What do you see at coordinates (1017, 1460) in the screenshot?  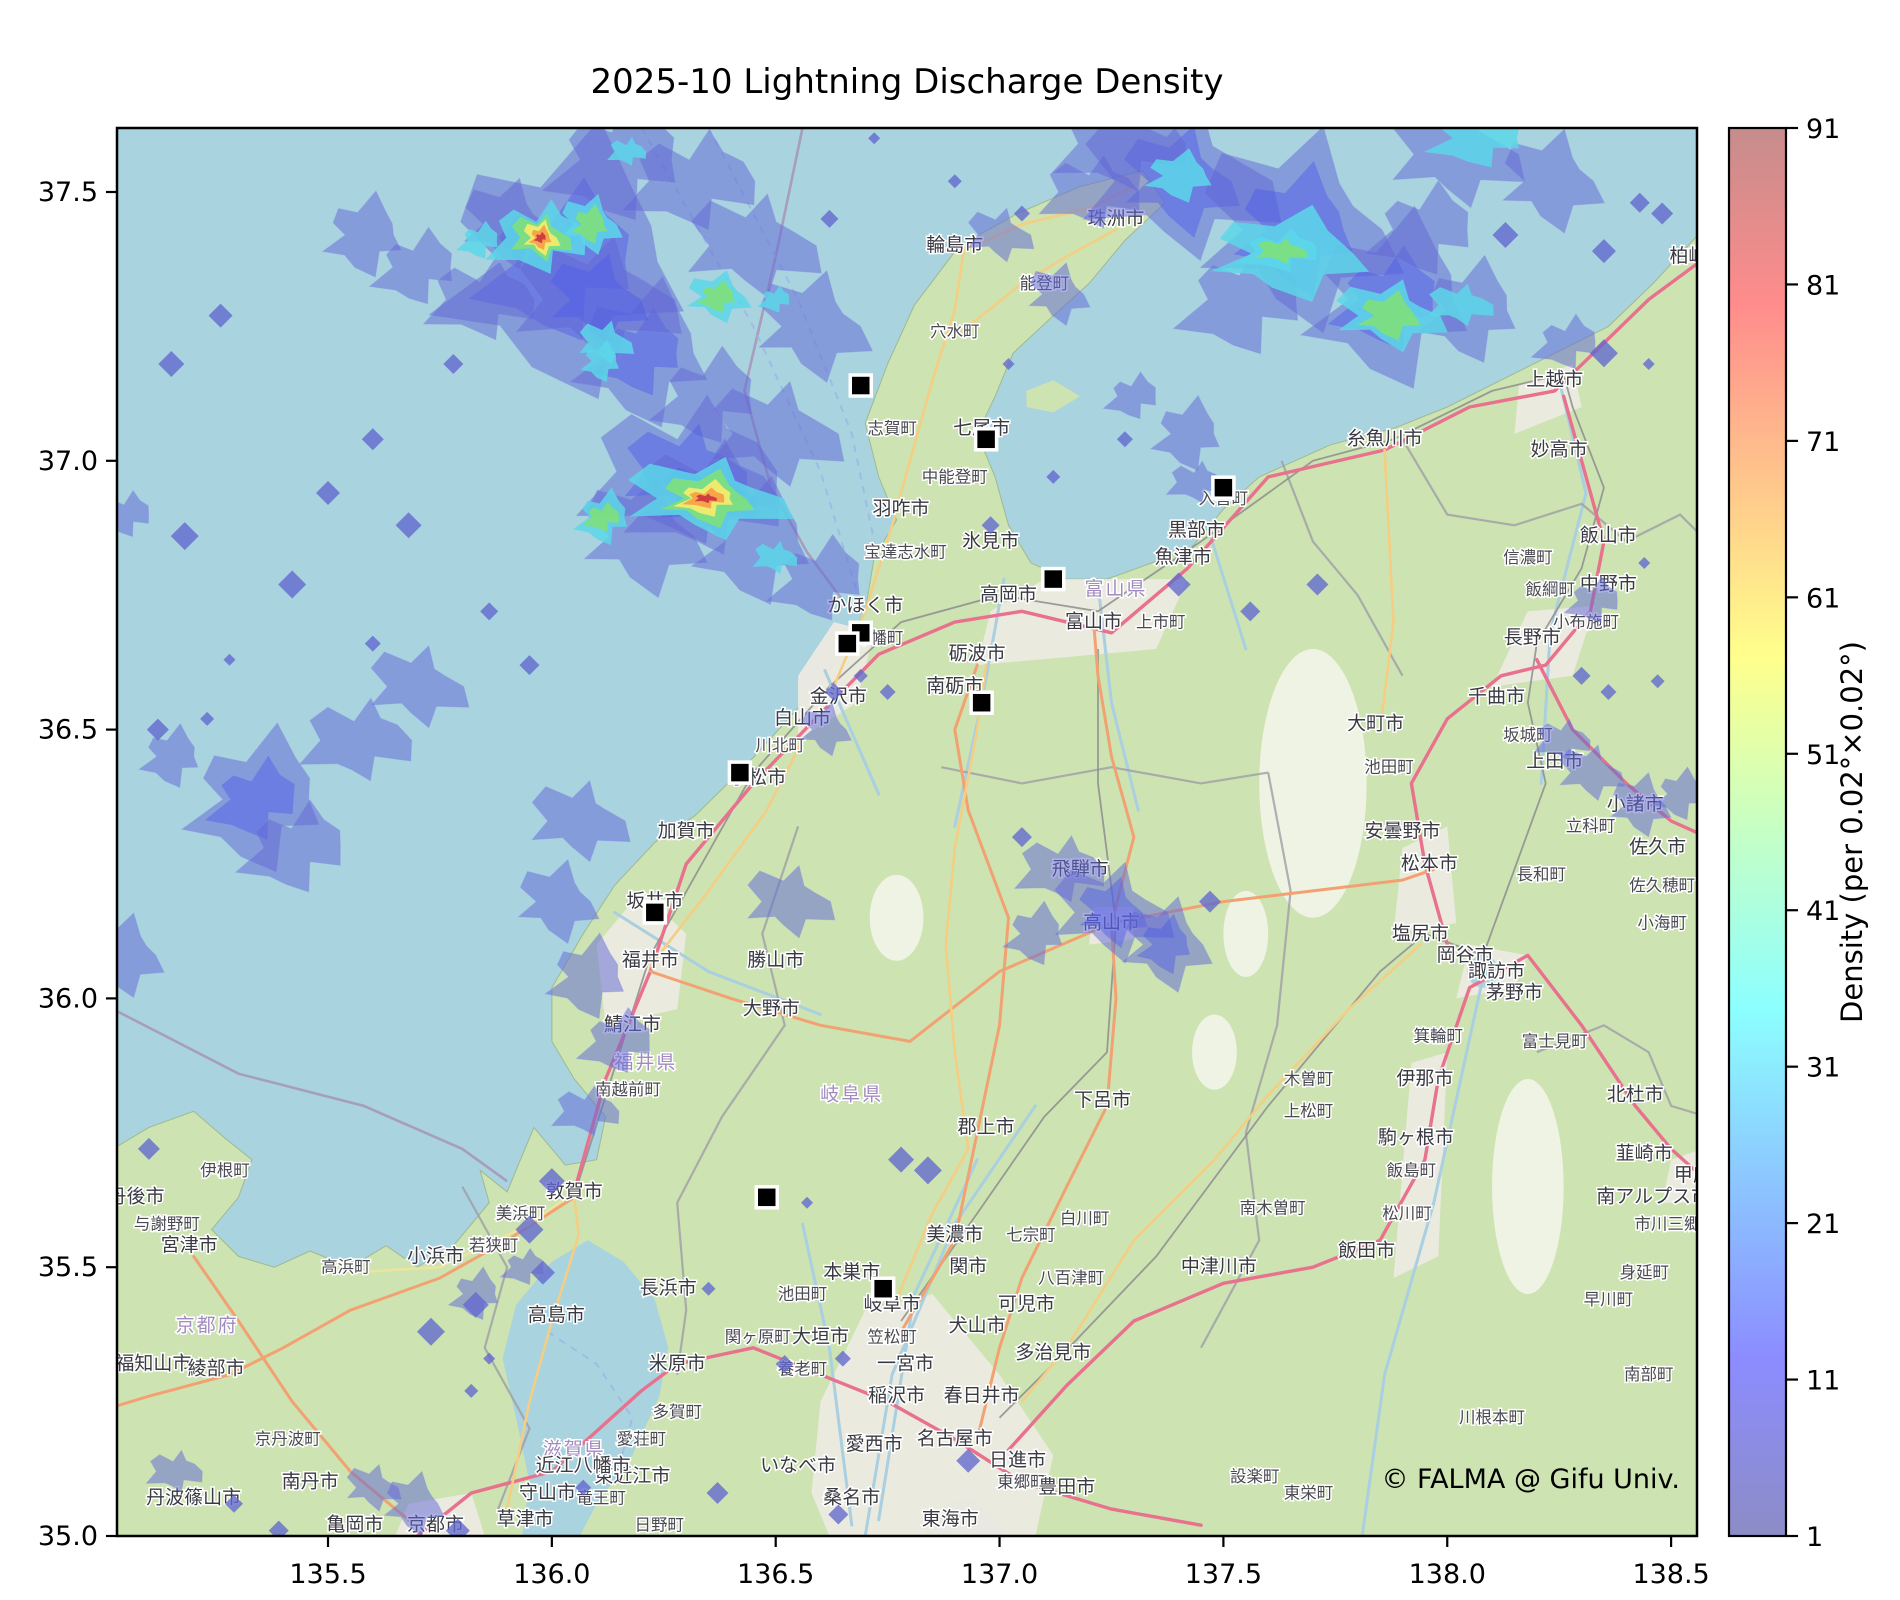 I see `map-label: 日進市` at bounding box center [1017, 1460].